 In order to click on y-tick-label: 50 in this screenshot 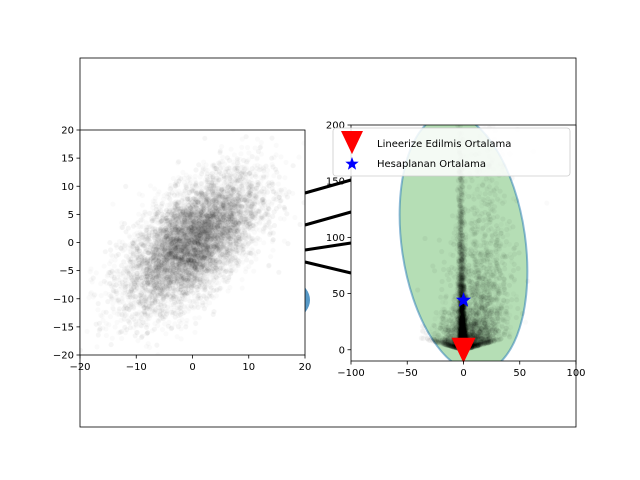, I will do `click(338, 294)`.